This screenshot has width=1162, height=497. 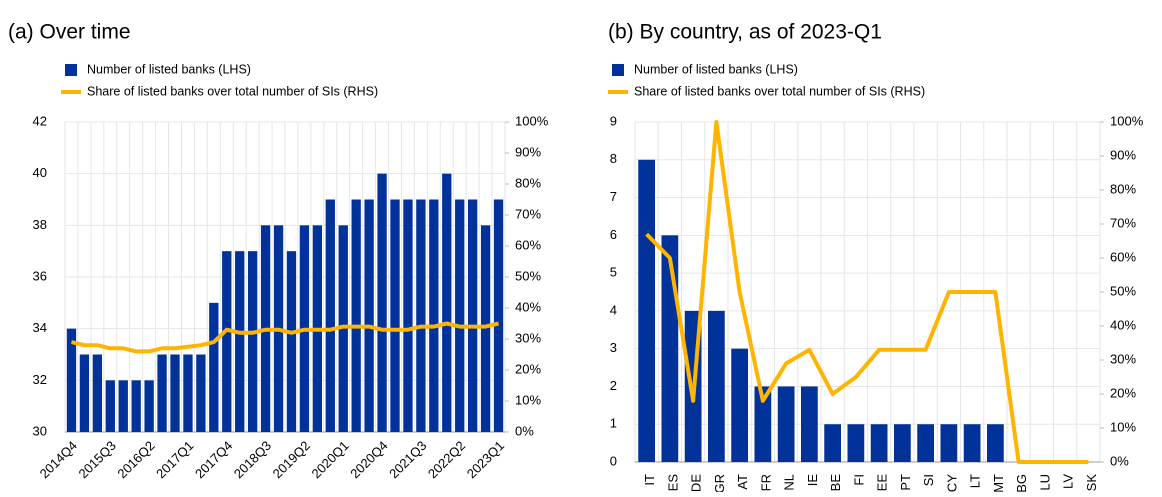 What do you see at coordinates (97, 459) in the screenshot?
I see `x-tick-label: 2015Q3` at bounding box center [97, 459].